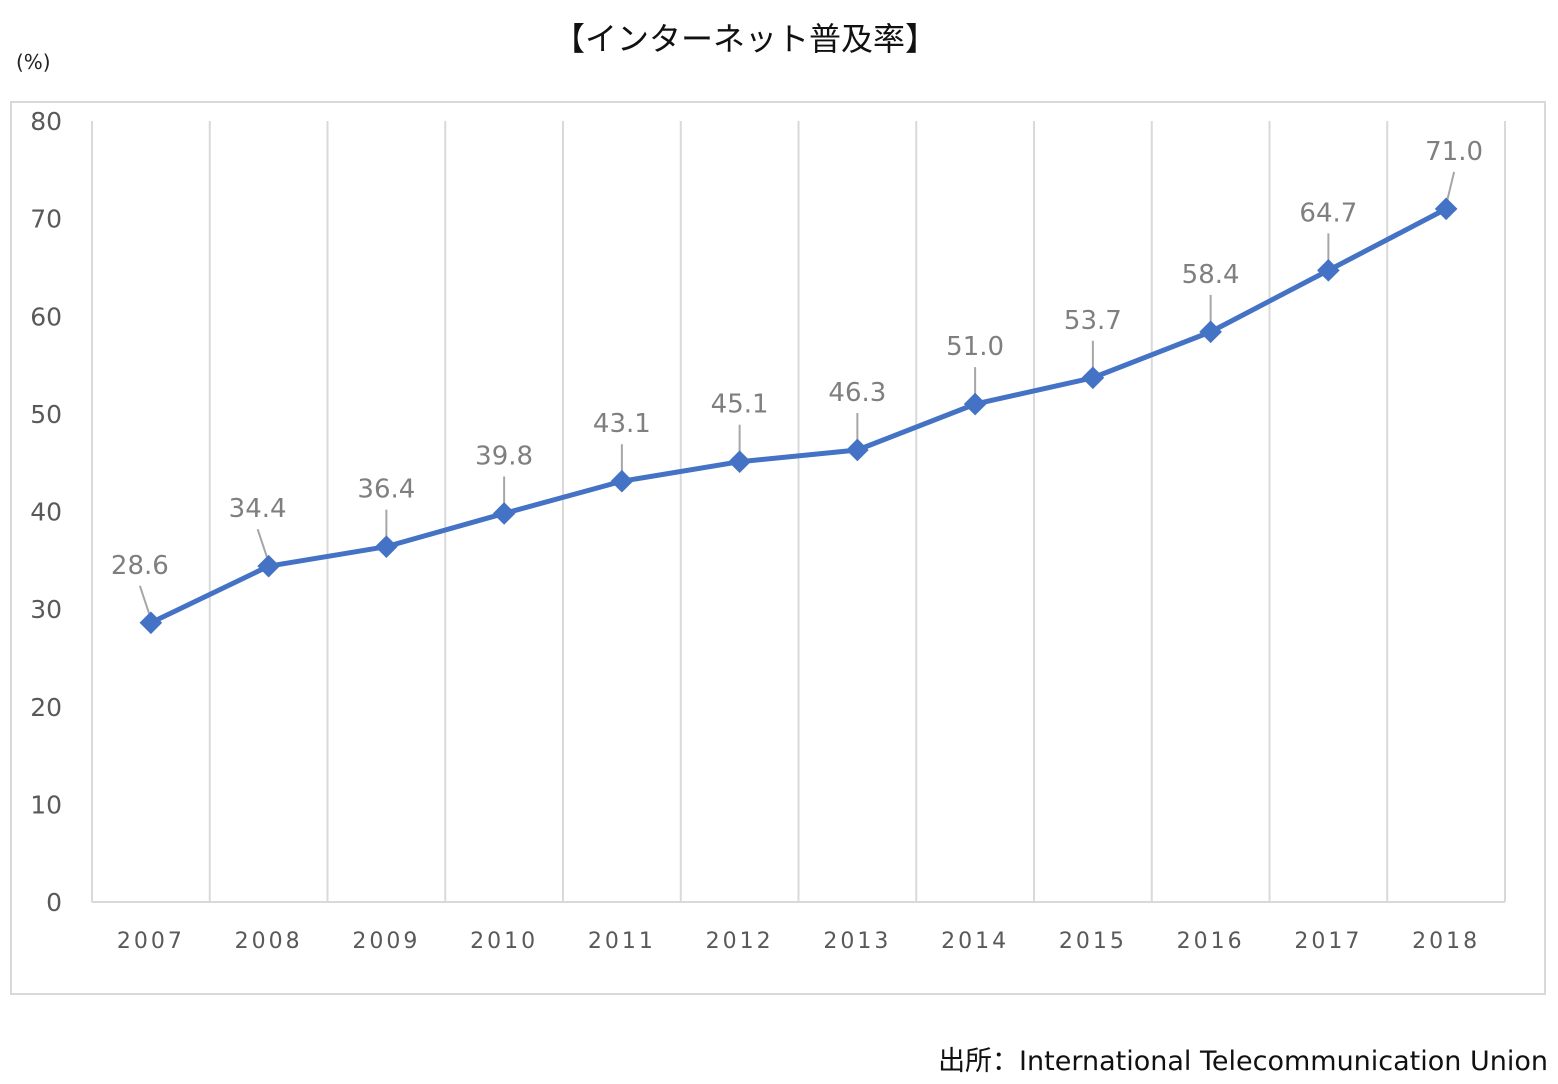  Describe the element at coordinates (46, 609) in the screenshot. I see `y-tick-label: 30` at that location.